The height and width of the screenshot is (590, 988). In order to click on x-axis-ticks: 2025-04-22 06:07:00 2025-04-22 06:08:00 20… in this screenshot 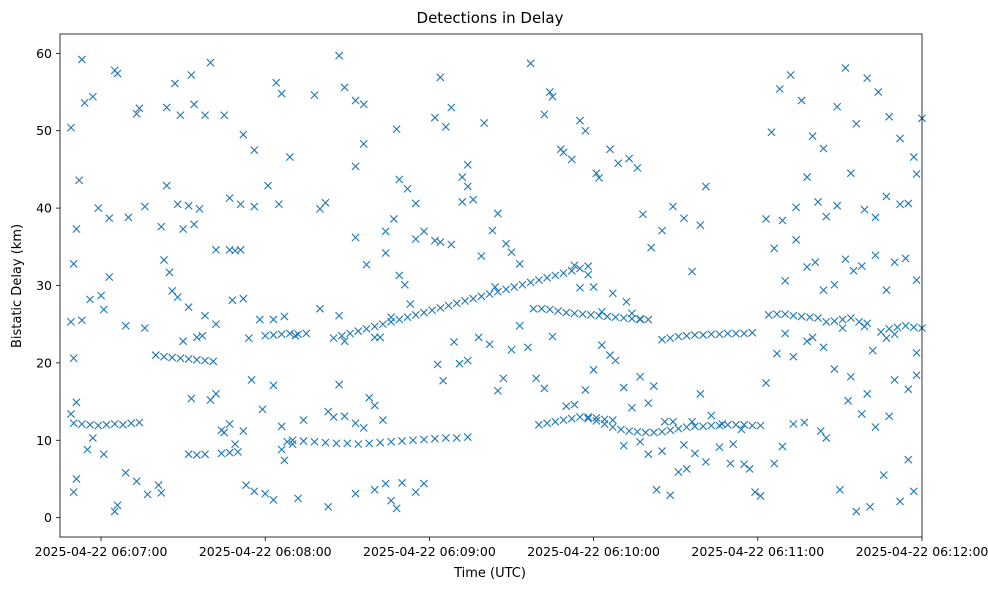, I will do `click(511, 548)`.